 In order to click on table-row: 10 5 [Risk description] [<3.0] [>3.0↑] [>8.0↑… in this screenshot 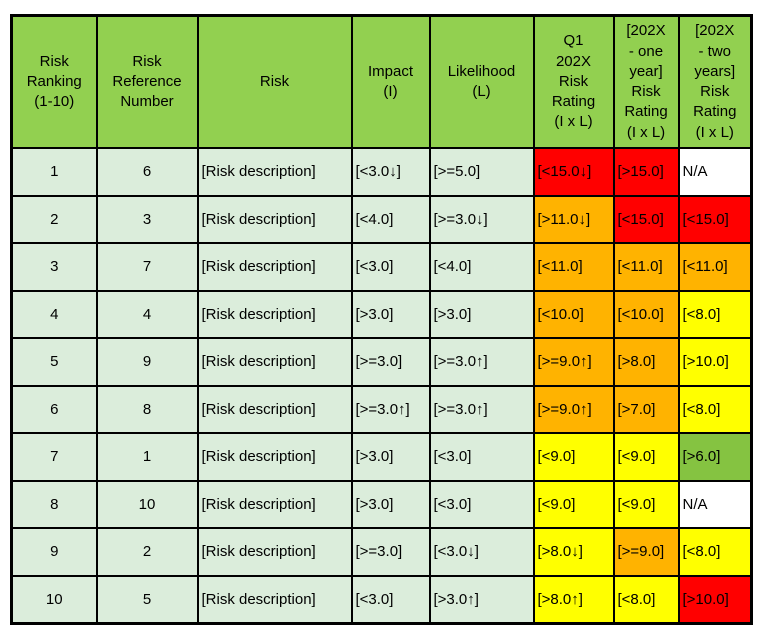, I will do `click(381, 599)`.